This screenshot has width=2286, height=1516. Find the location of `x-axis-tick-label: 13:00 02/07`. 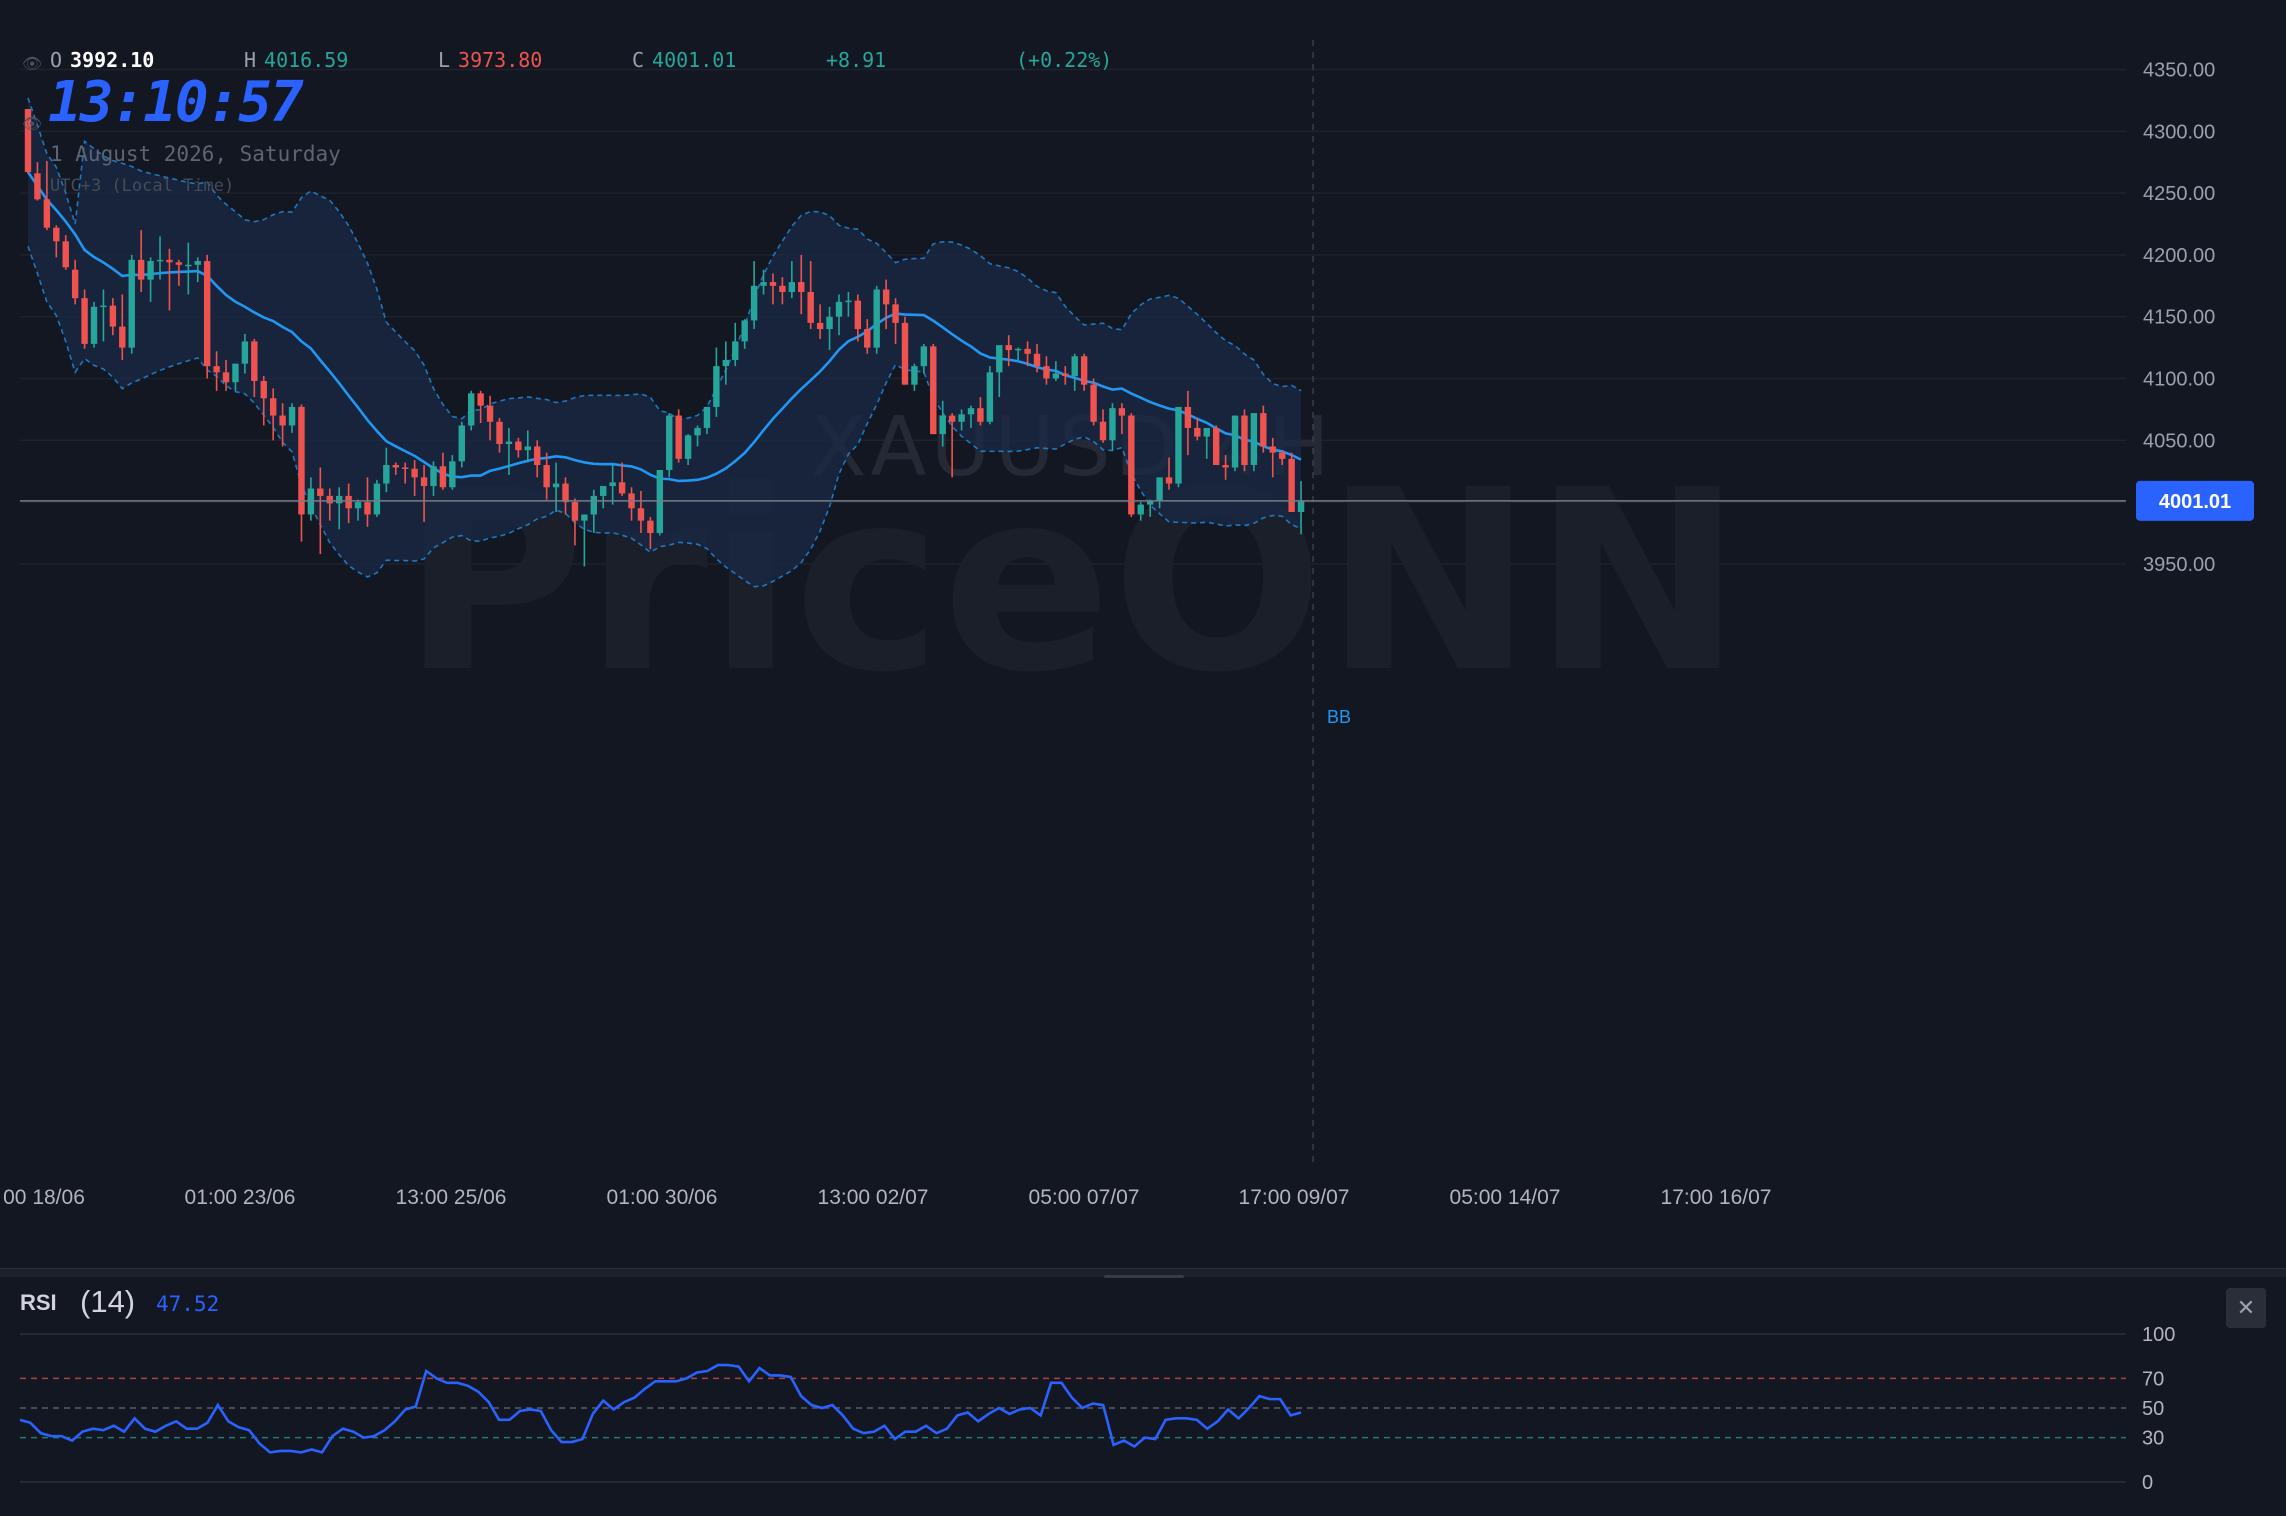

x-axis-tick-label: 13:00 02/07 is located at coordinates (873, 1197).